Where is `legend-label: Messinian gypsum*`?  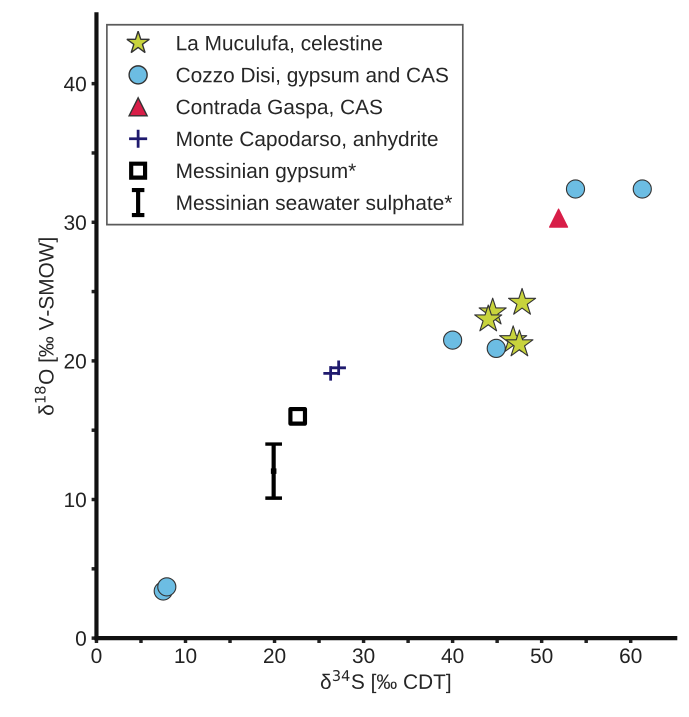 legend-label: Messinian gypsum* is located at coordinates (266, 172).